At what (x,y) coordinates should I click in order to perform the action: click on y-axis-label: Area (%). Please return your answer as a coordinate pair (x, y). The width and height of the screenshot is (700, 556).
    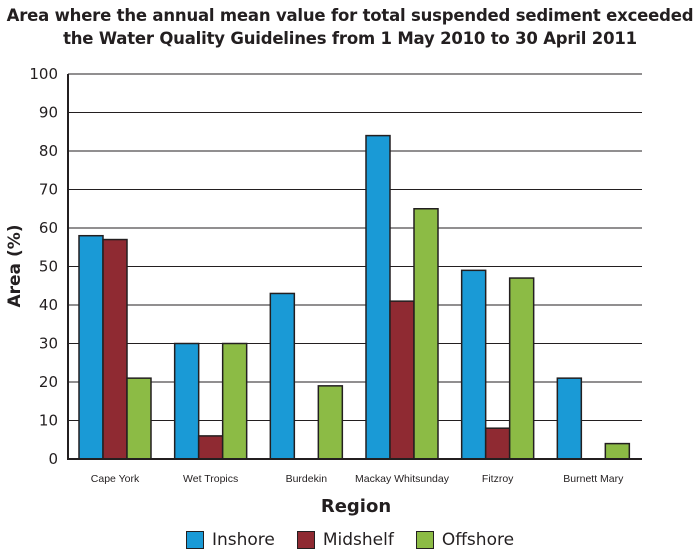
    Looking at the image, I should click on (15, 265).